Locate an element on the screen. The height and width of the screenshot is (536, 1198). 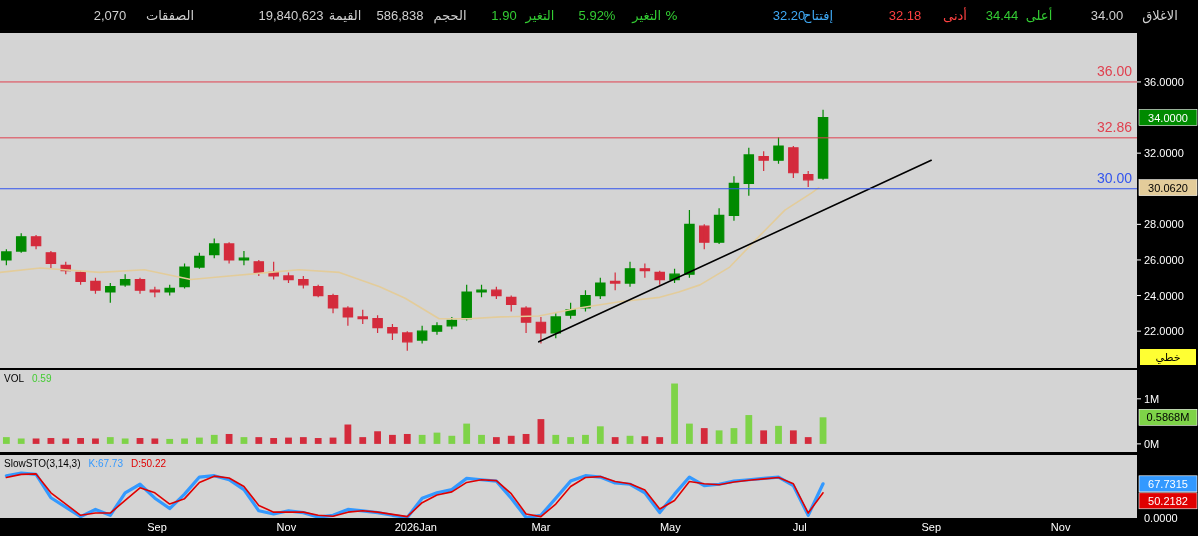
y-tick-label: 32.0000 is located at coordinates (1164, 153).